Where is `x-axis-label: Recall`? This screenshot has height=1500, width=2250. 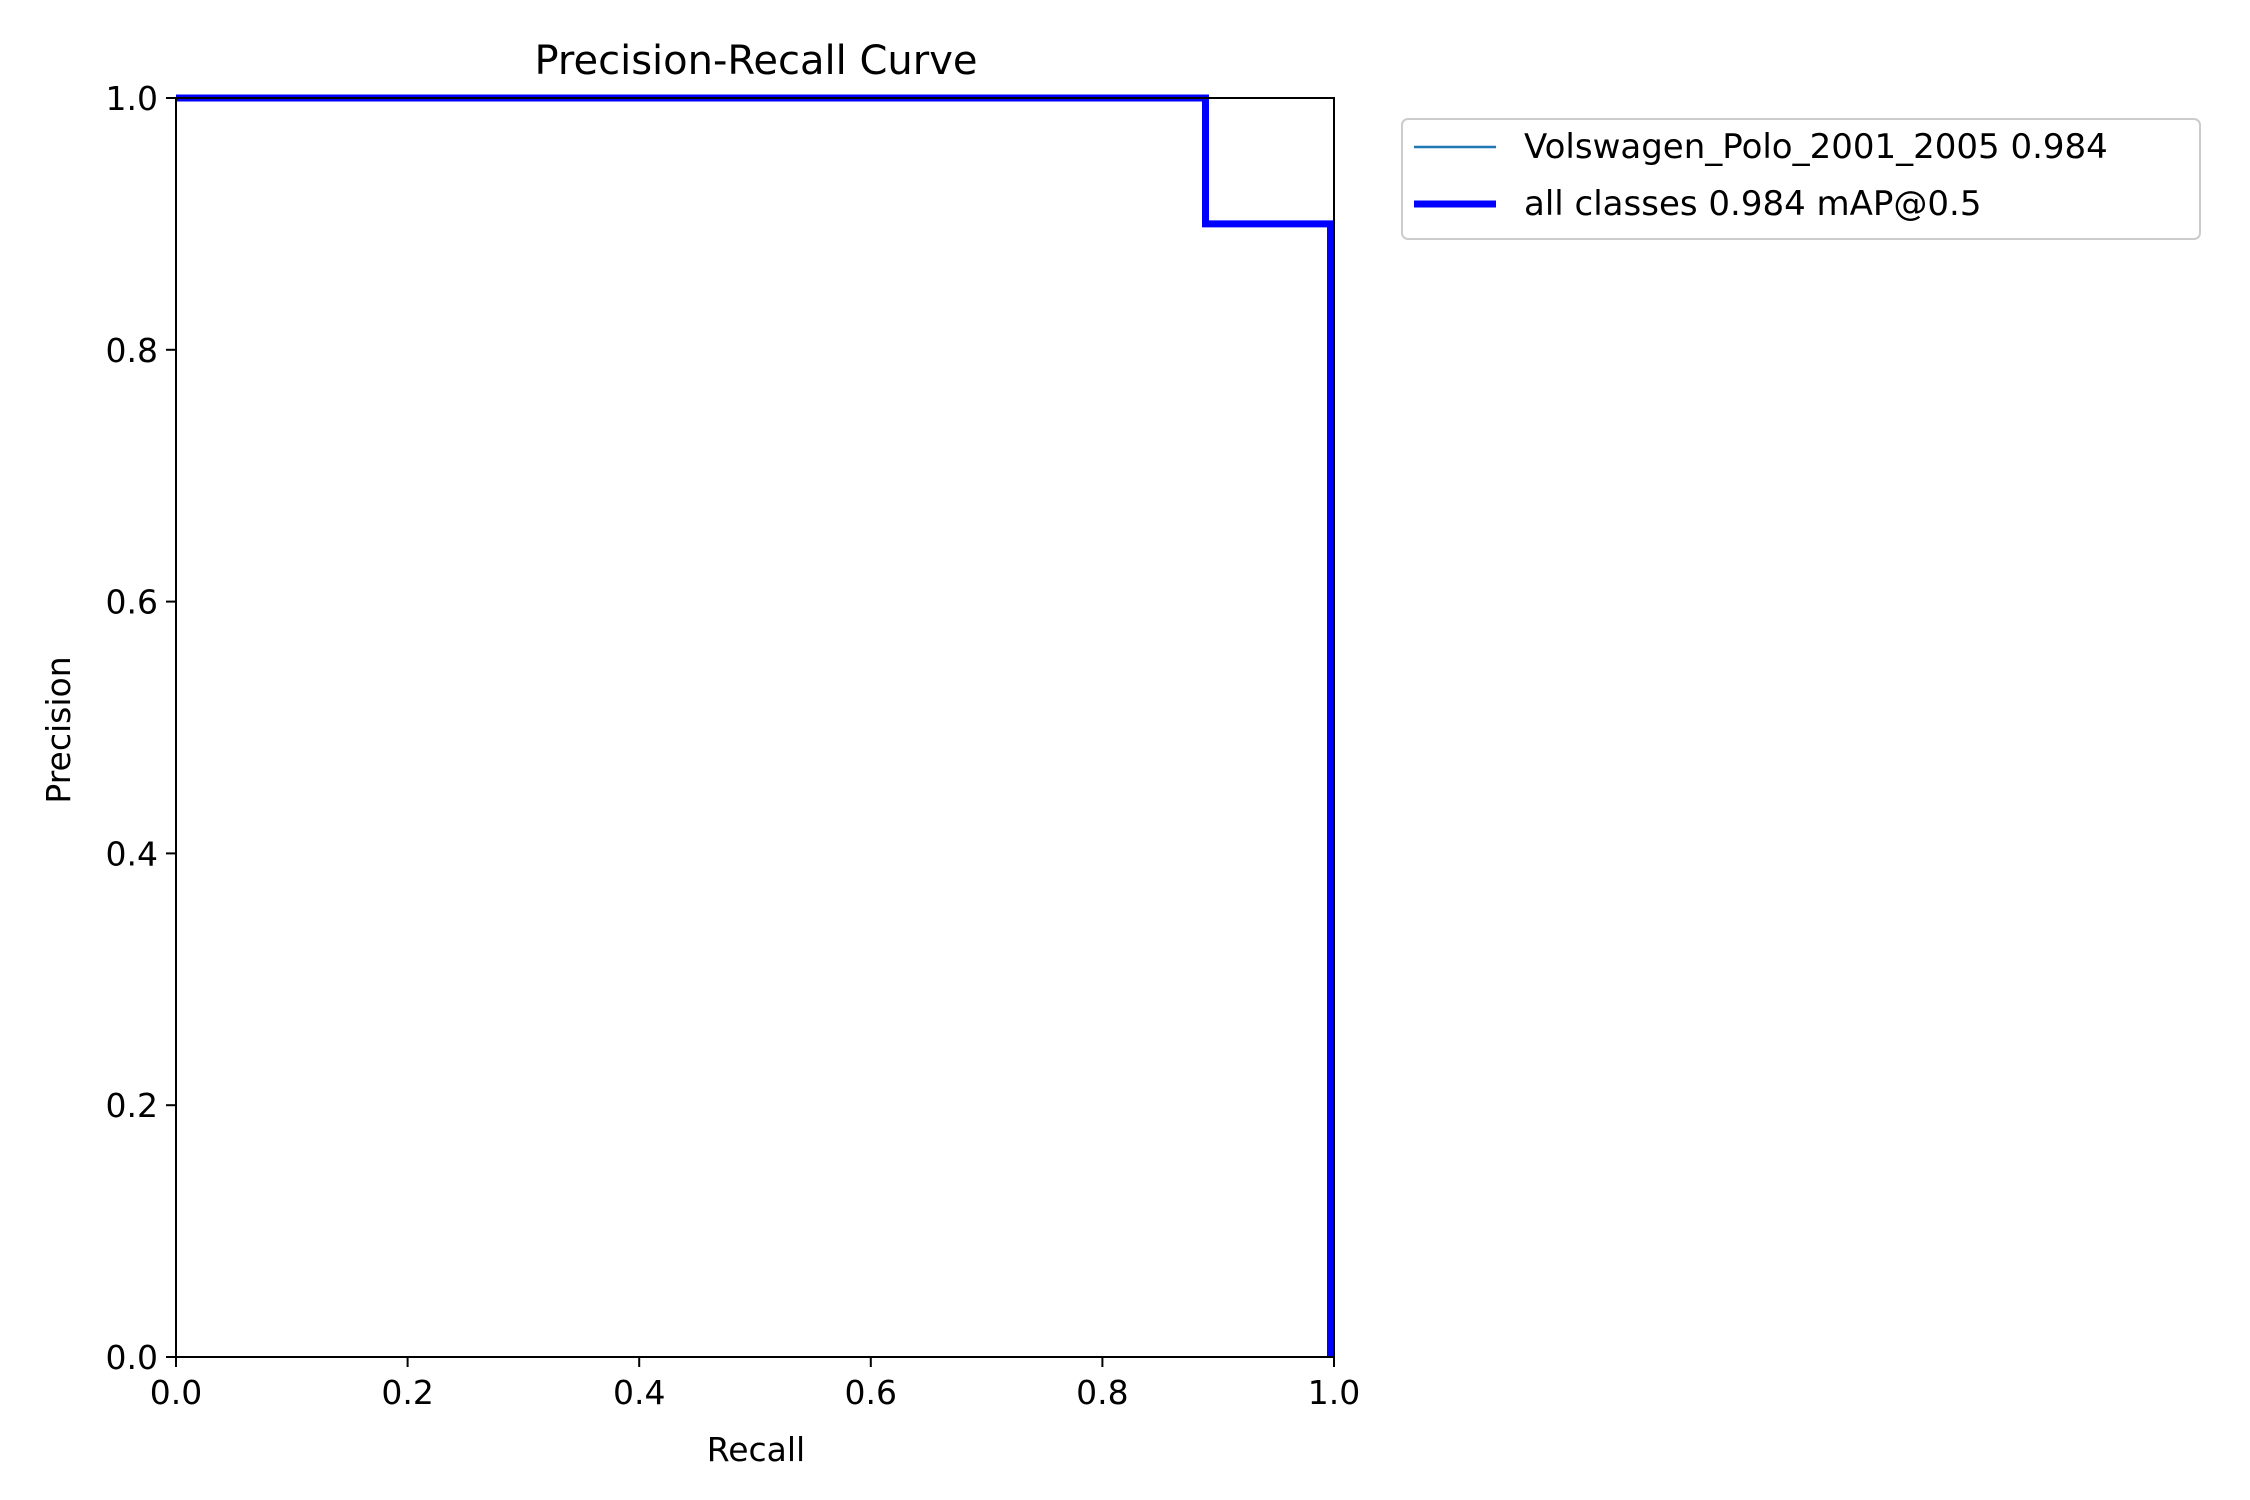
x-axis-label: Recall is located at coordinates (756, 1449).